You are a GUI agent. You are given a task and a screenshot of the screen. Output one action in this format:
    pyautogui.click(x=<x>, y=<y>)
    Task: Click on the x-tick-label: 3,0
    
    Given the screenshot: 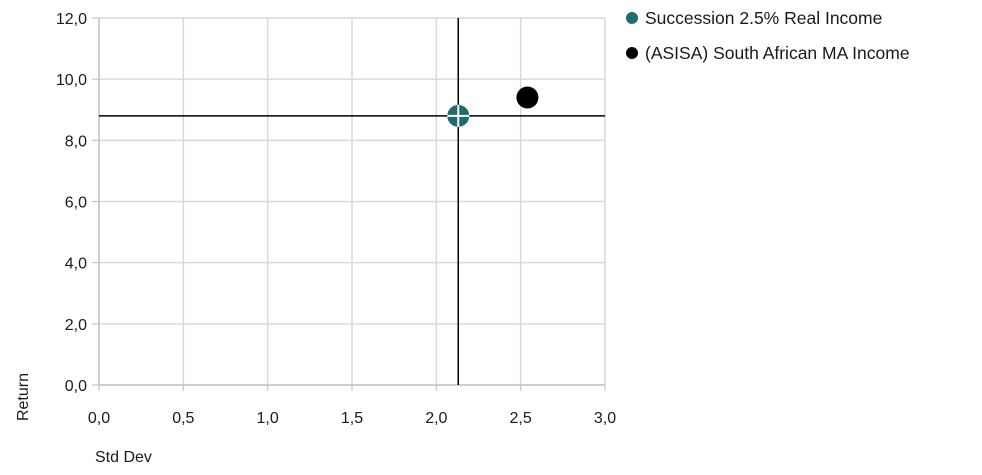 What is the action you would take?
    pyautogui.click(x=605, y=418)
    